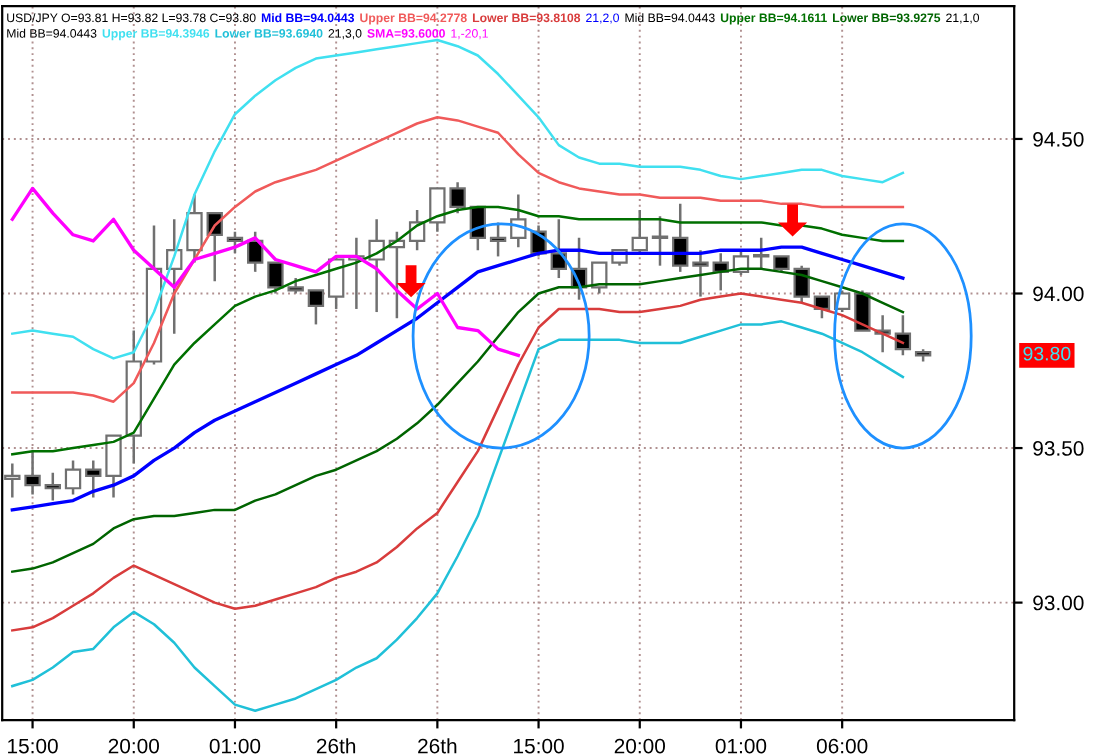  What do you see at coordinates (1058, 603) in the screenshot?
I see `y-tick-label: 93.00` at bounding box center [1058, 603].